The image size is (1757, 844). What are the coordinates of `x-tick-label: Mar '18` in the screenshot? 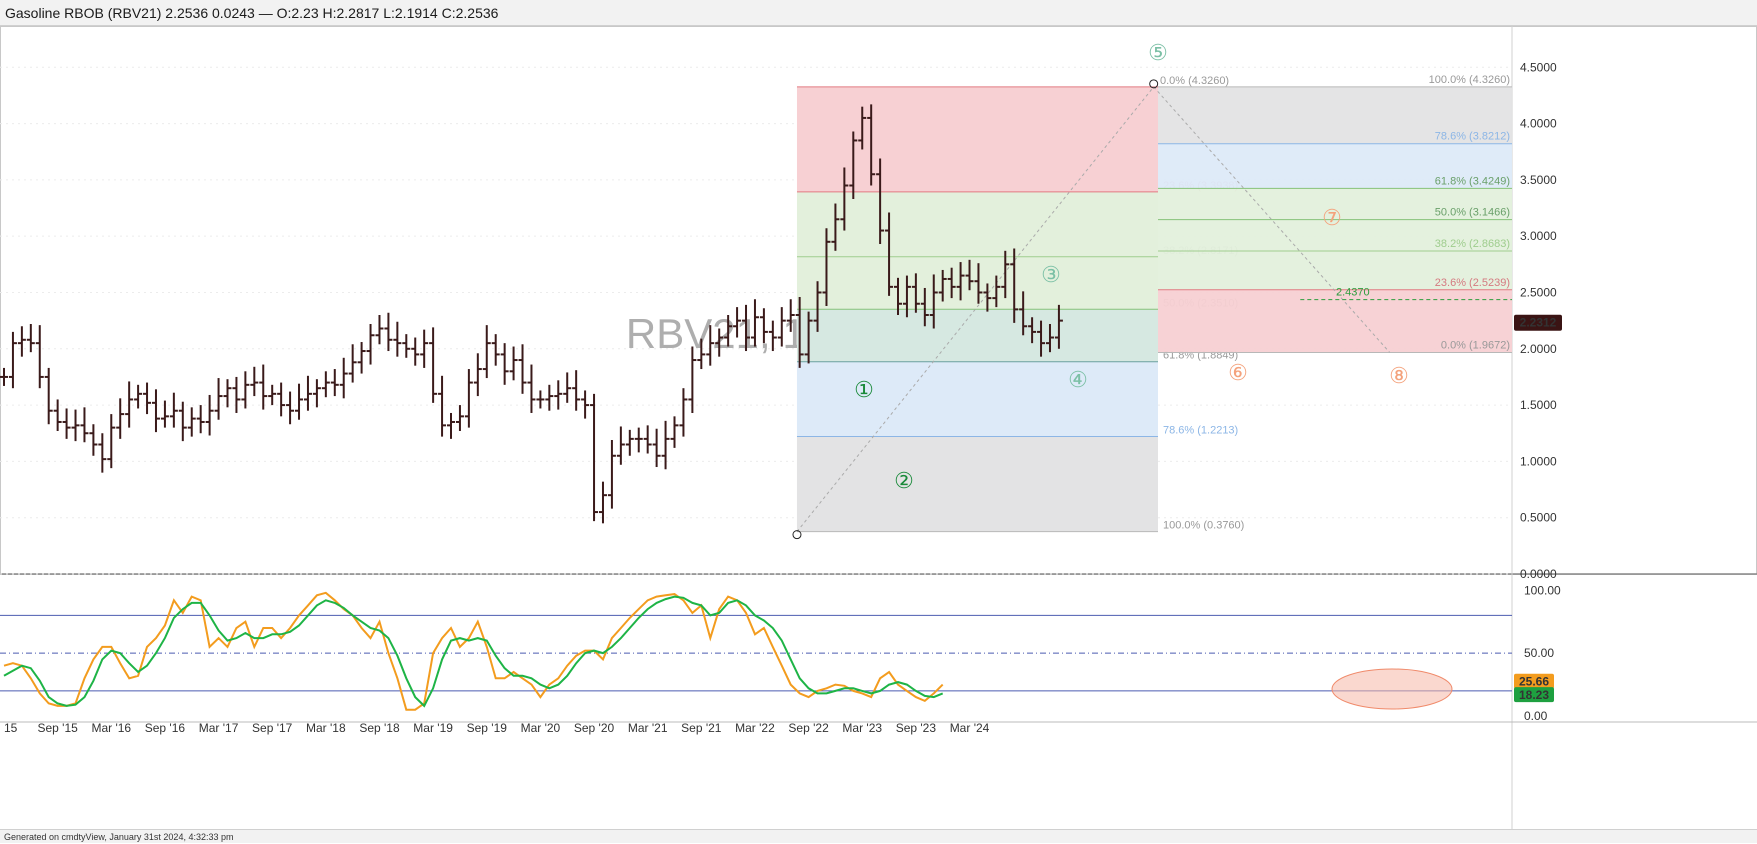 It's located at (326, 728).